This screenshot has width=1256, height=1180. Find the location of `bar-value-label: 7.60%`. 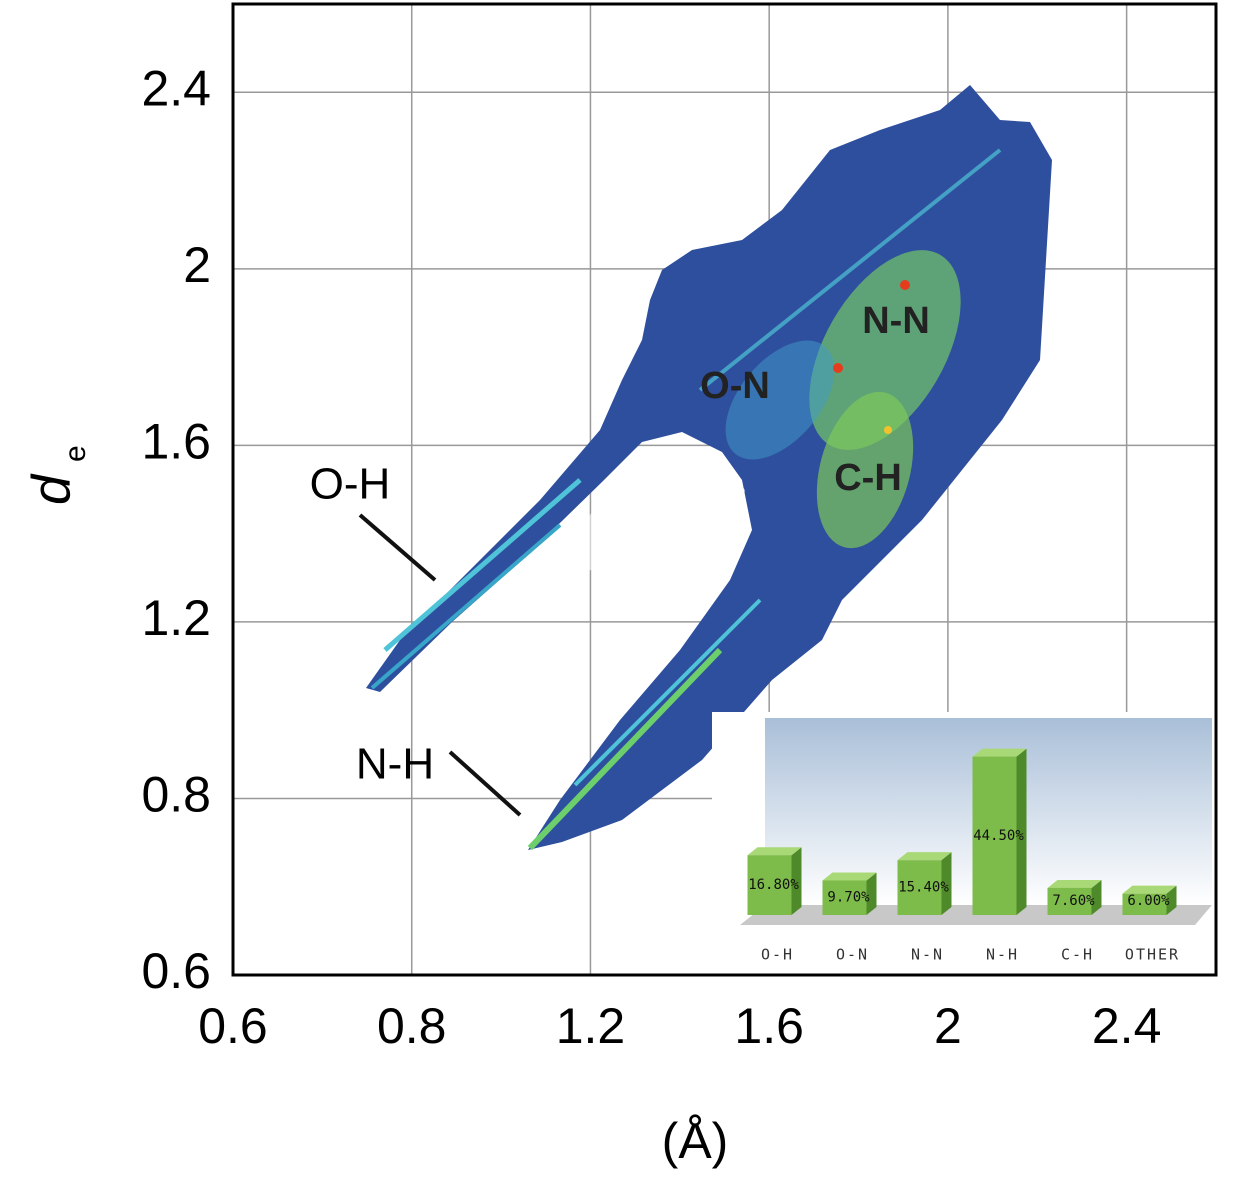

bar-value-label: 7.60% is located at coordinates (1073, 901).